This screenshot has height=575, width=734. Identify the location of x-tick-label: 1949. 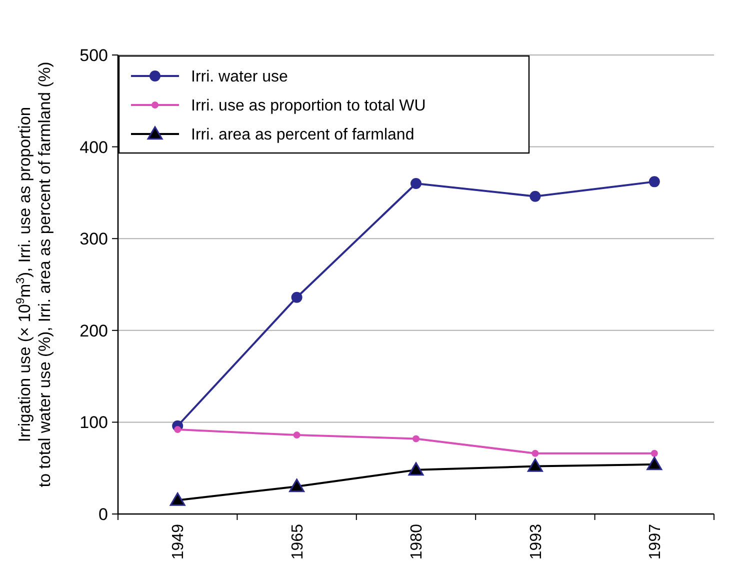
(179, 542).